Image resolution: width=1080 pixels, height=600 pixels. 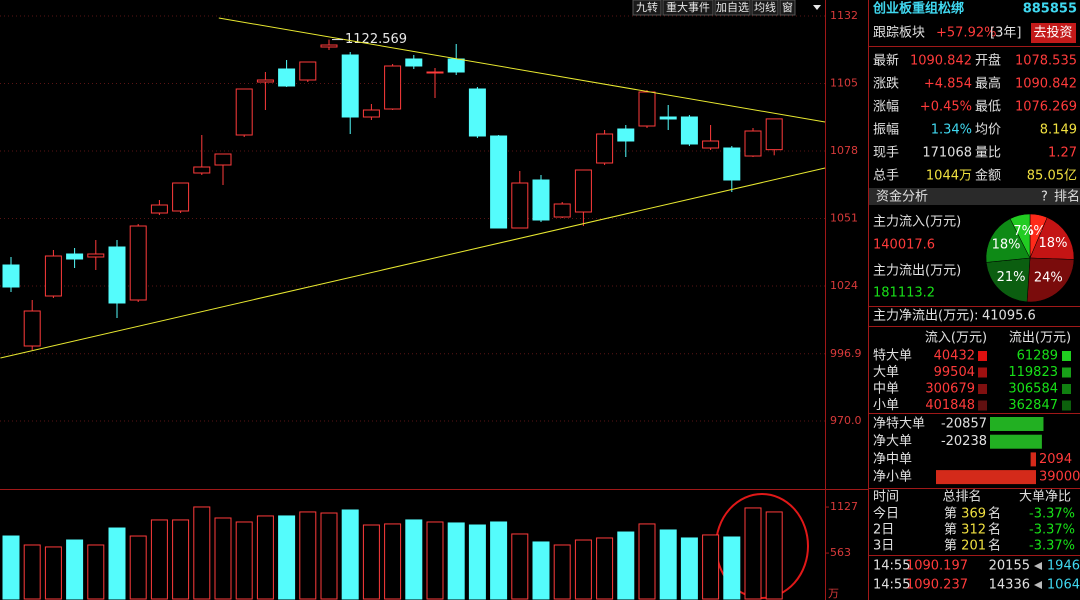 I want to click on inflow-value: 140017.6, so click(x=904, y=245).